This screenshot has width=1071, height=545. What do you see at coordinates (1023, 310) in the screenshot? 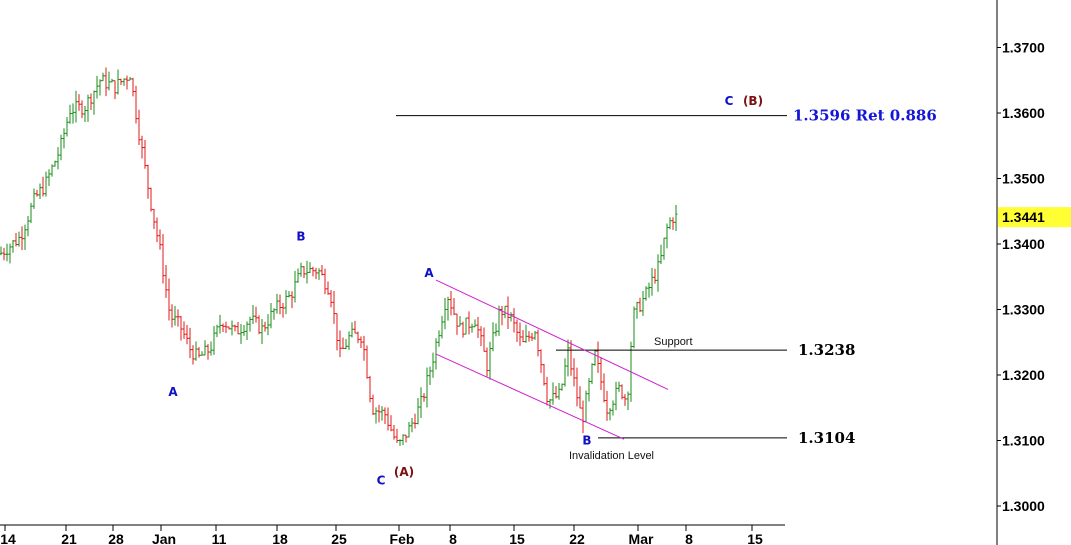
I see `y-tick-label: 1.3300` at bounding box center [1023, 310].